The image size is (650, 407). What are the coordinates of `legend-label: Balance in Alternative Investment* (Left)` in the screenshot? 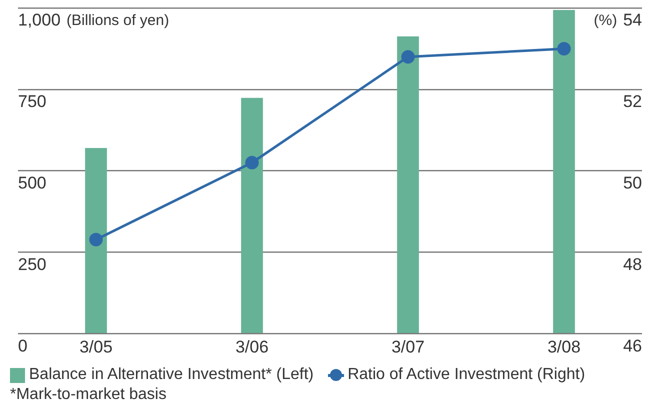 It's located at (171, 375).